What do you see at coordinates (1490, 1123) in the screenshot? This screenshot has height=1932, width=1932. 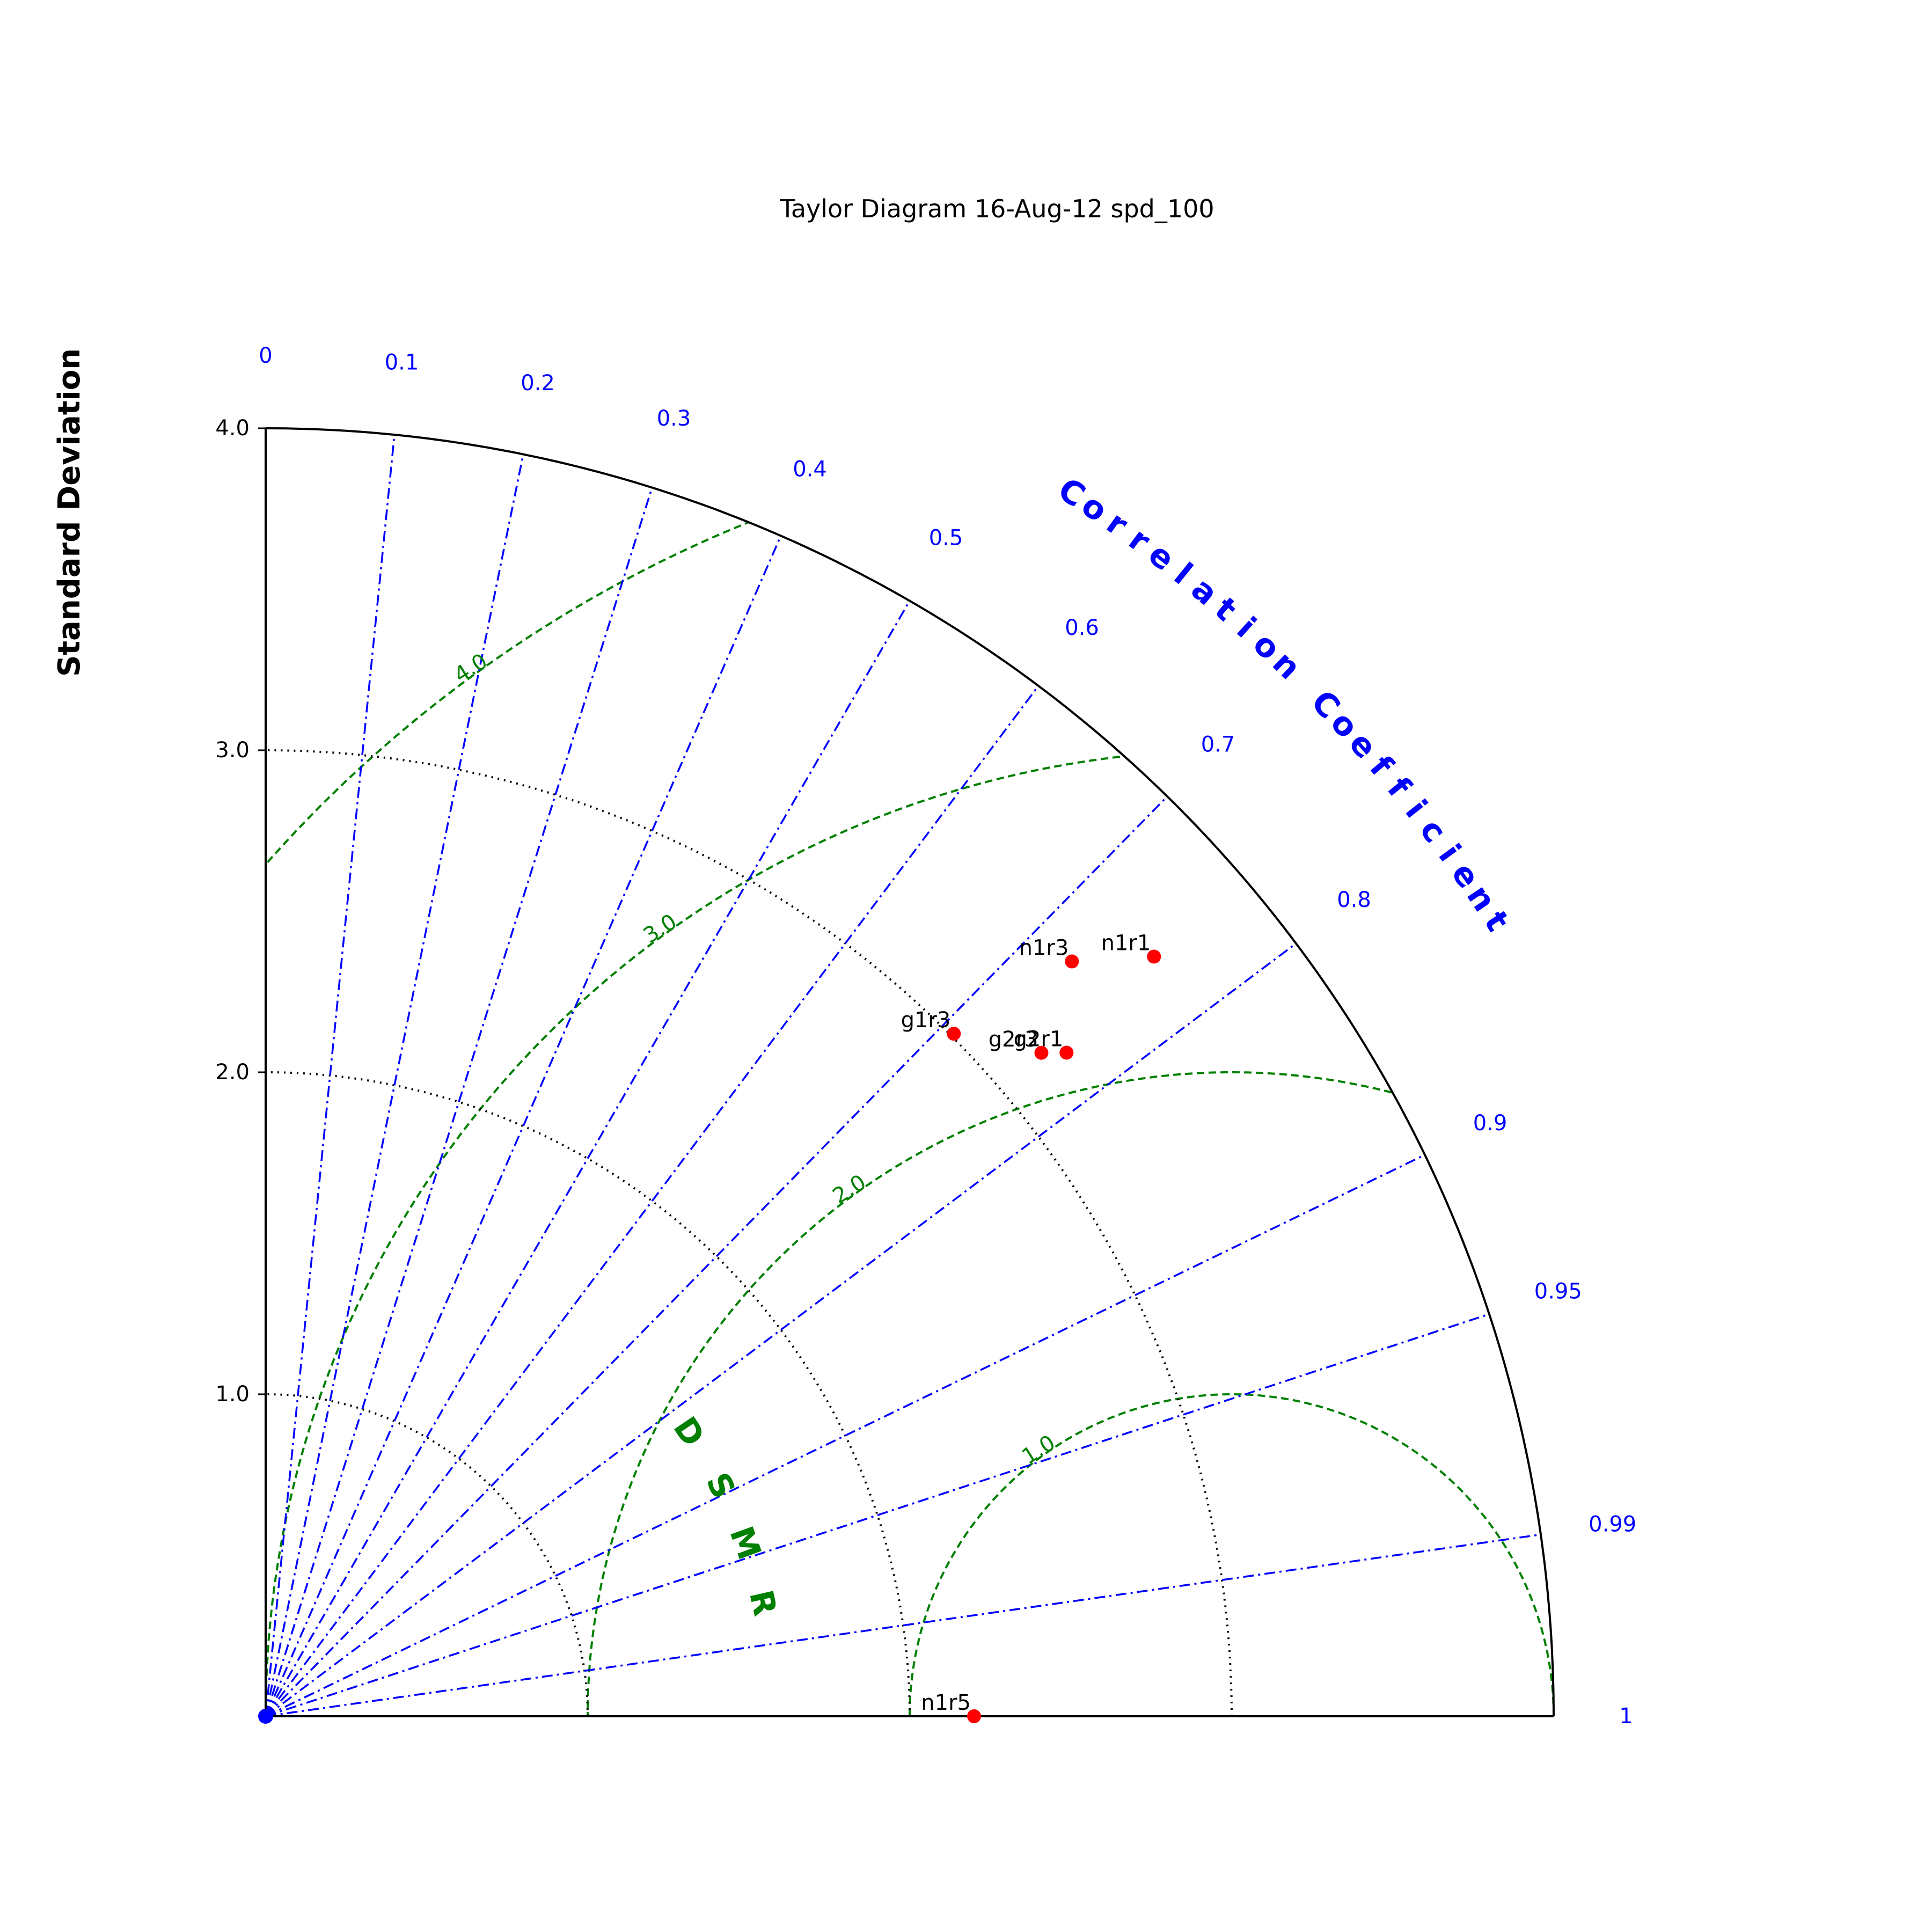 I see `correlation-tick-label: 0.9` at bounding box center [1490, 1123].